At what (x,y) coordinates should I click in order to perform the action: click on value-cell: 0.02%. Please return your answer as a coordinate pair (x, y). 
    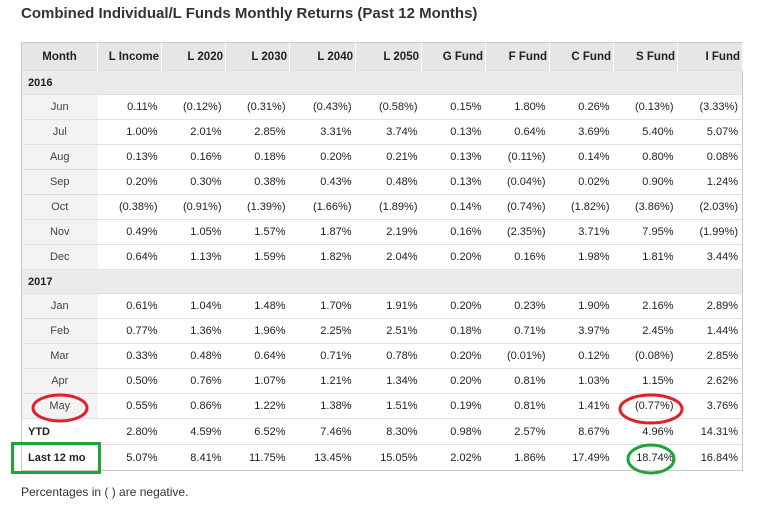
    Looking at the image, I should click on (581, 182).